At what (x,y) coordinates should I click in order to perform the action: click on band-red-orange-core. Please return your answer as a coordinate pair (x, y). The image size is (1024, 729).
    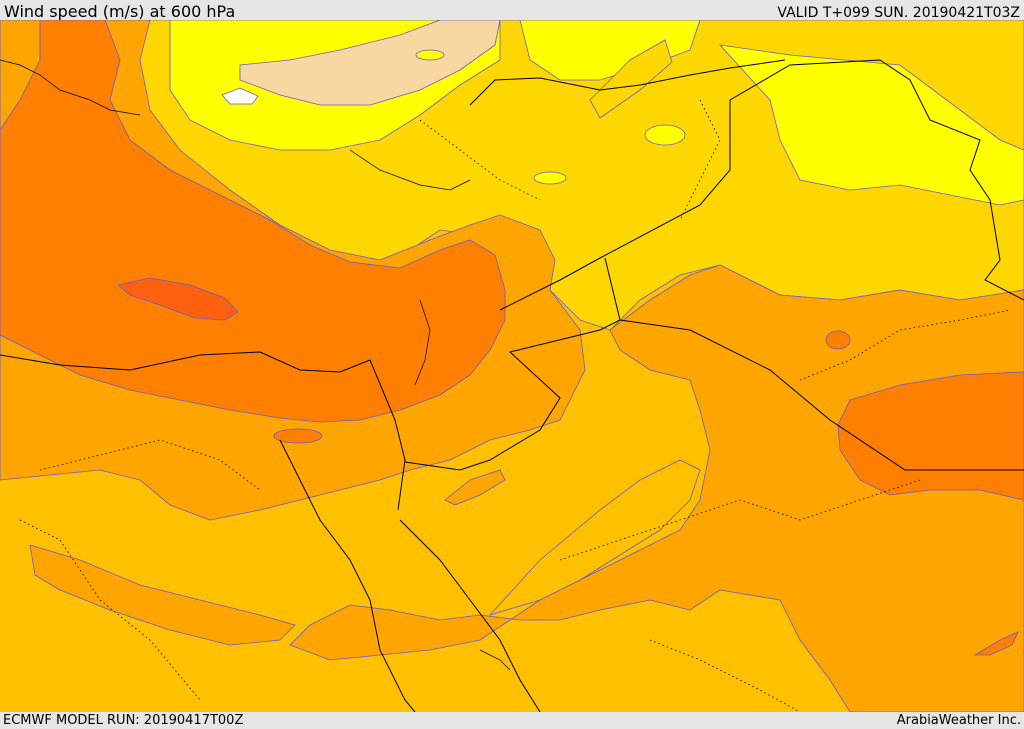
    Looking at the image, I should click on (178, 299).